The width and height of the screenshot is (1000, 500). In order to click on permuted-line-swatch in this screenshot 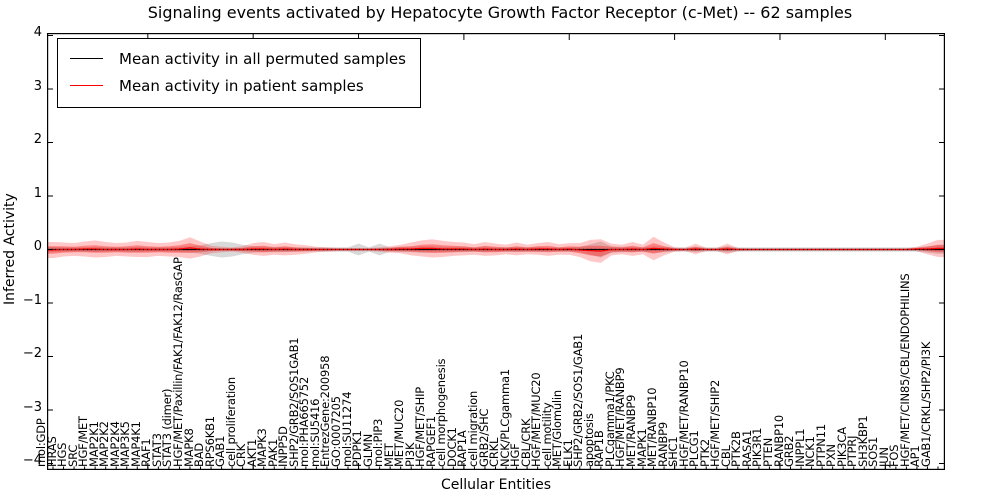, I will do `click(86, 58)`.